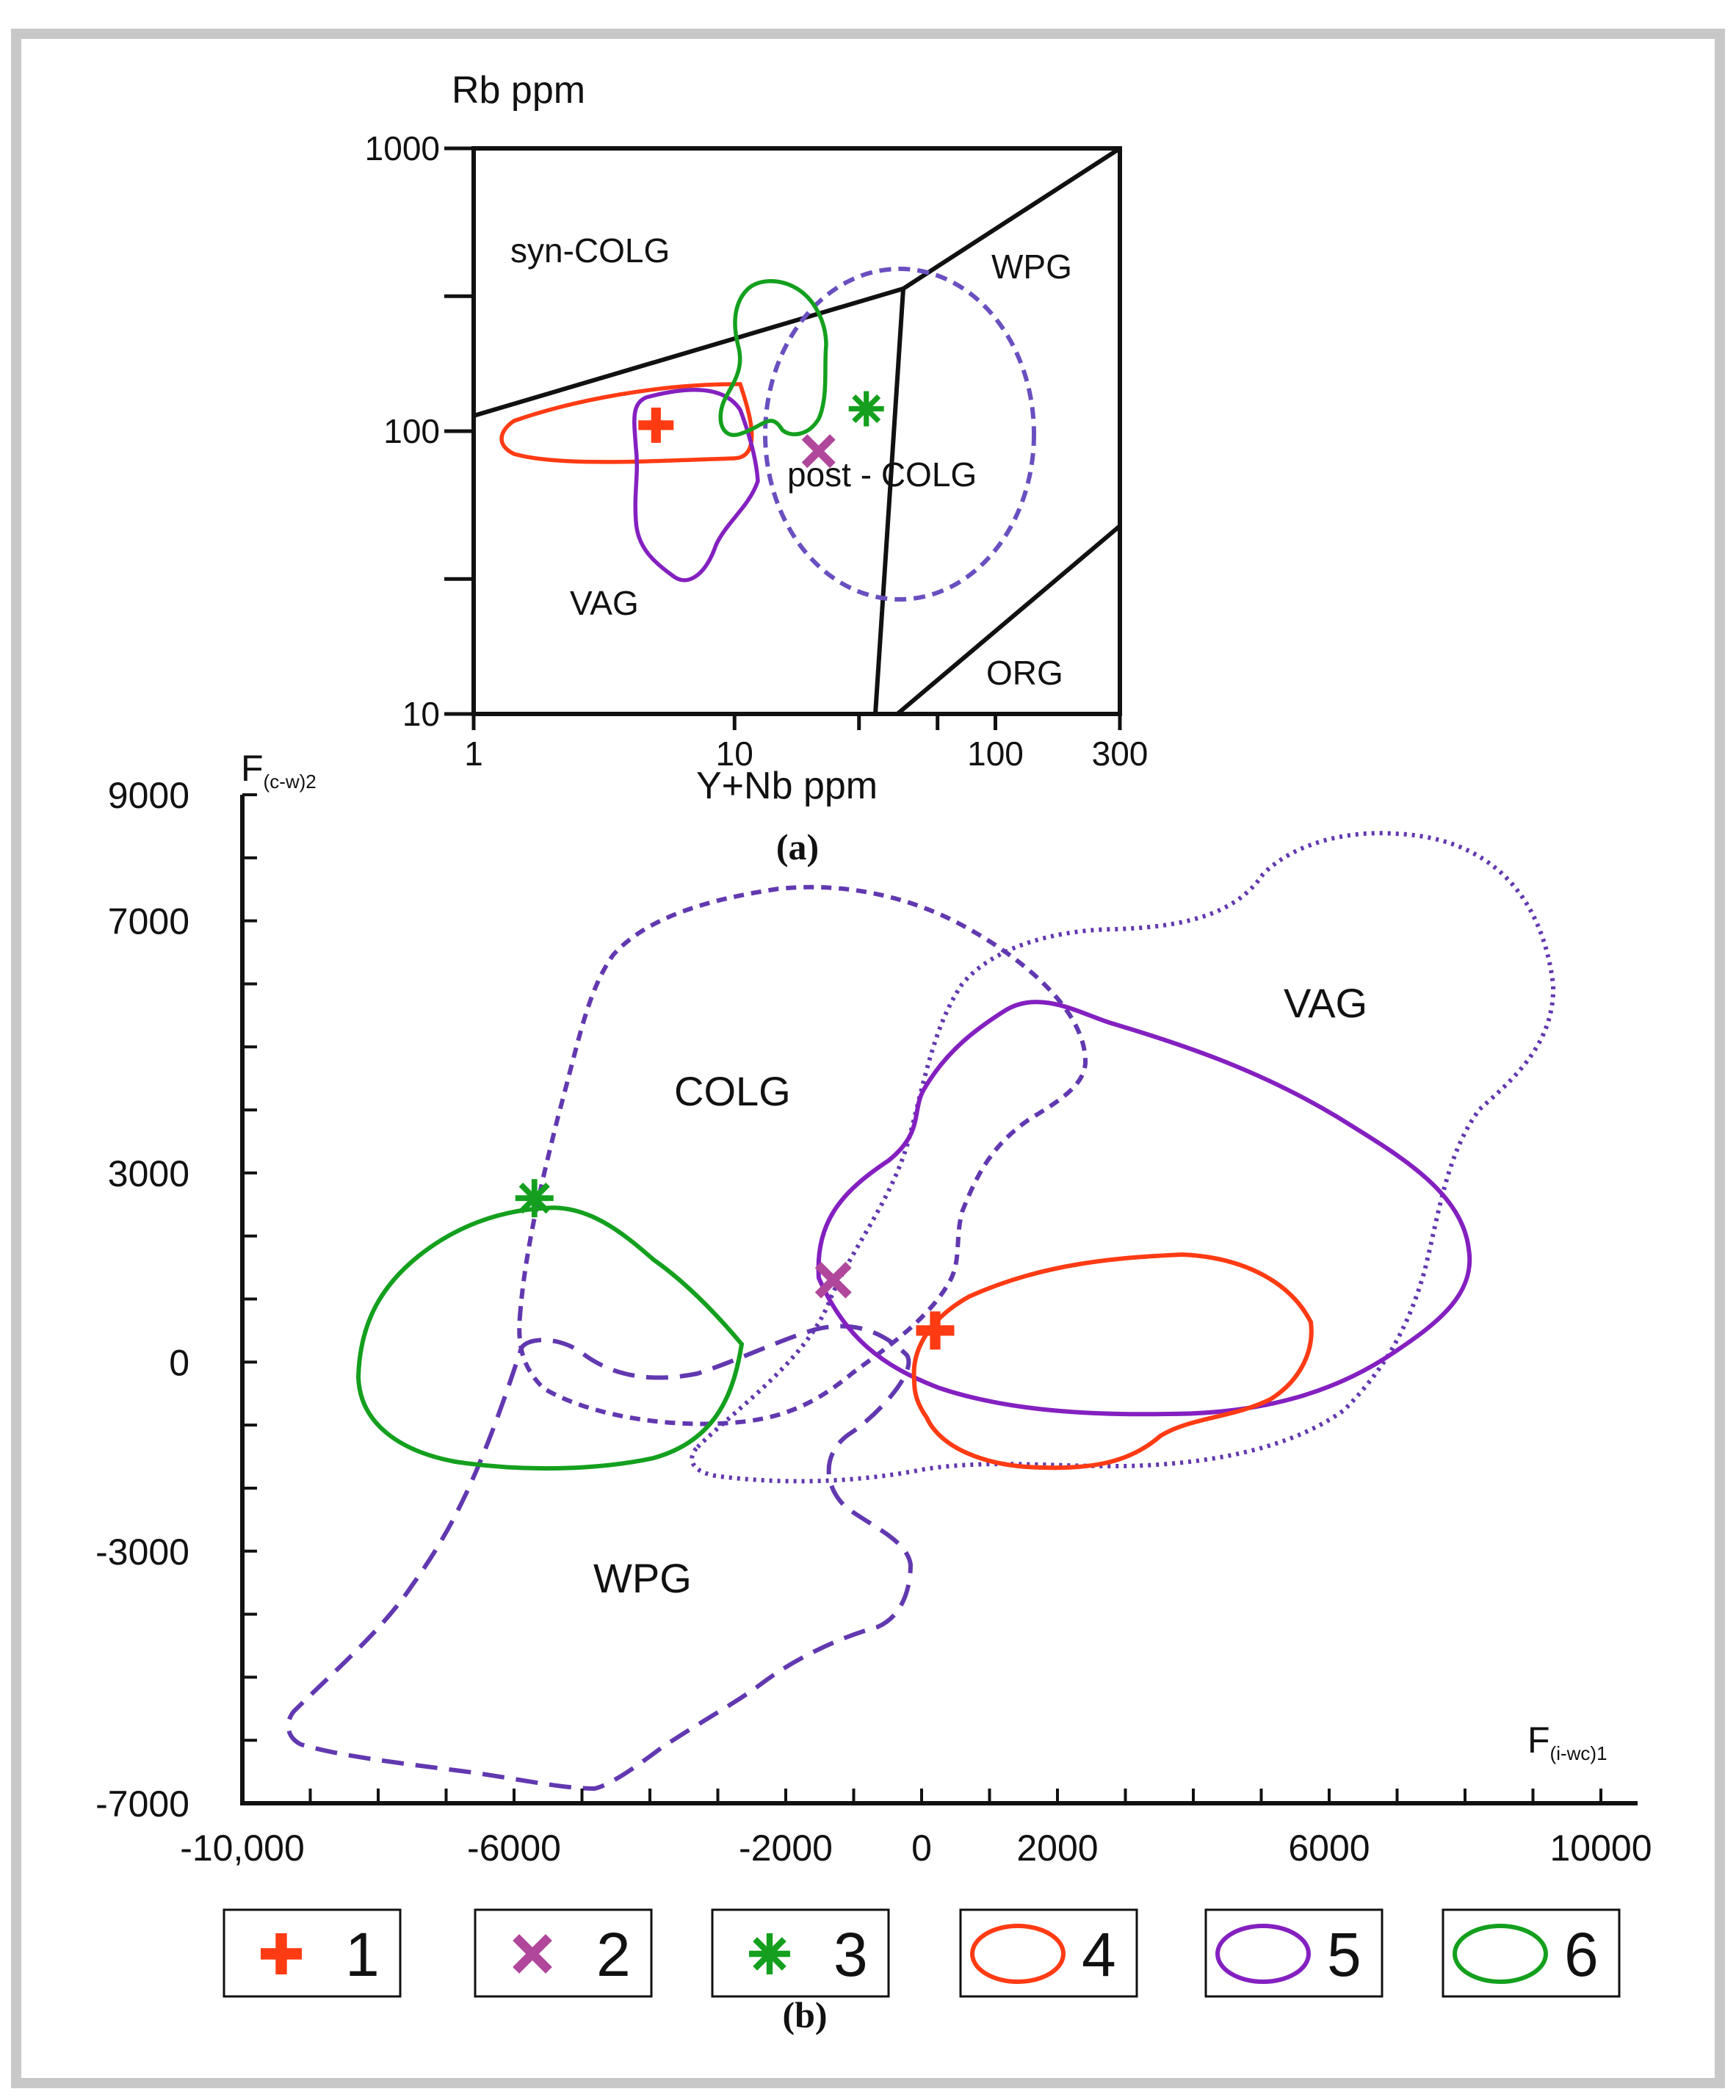  Describe the element at coordinates (142, 1552) in the screenshot. I see `chart-b-y-tick-label: -3000` at that location.